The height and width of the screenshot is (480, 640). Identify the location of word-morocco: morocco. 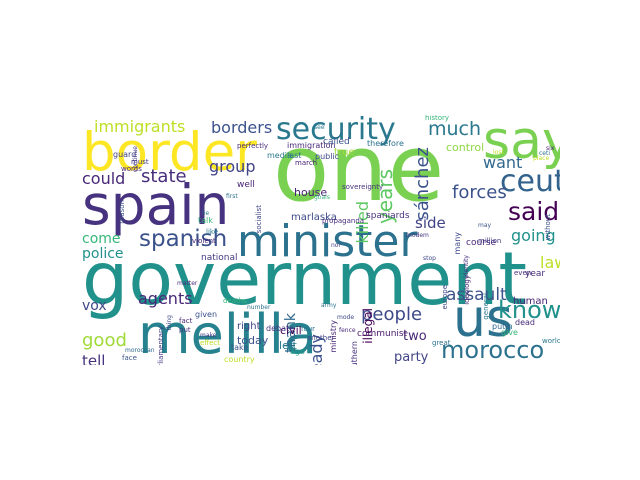
(493, 350).